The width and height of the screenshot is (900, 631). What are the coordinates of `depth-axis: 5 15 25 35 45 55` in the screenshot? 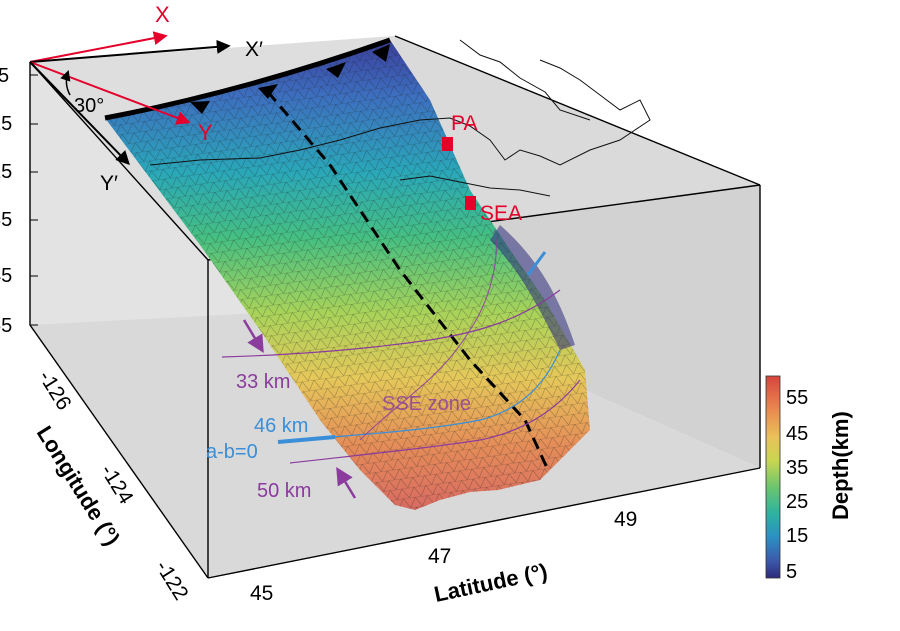 It's located at (19, 201).